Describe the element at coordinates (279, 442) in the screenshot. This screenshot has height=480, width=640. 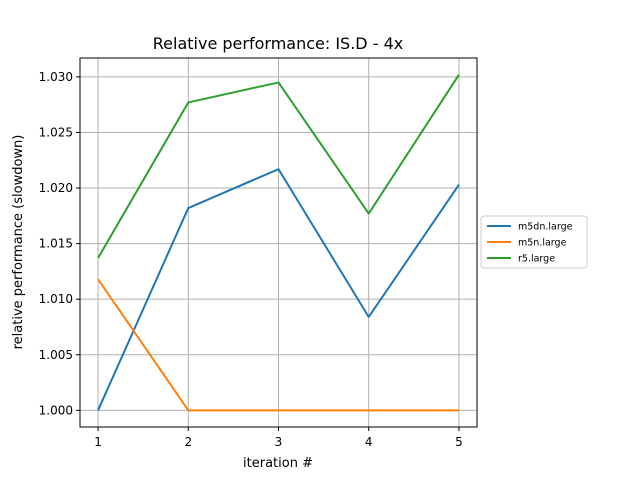
I see `x-tick-label: 3` at that location.